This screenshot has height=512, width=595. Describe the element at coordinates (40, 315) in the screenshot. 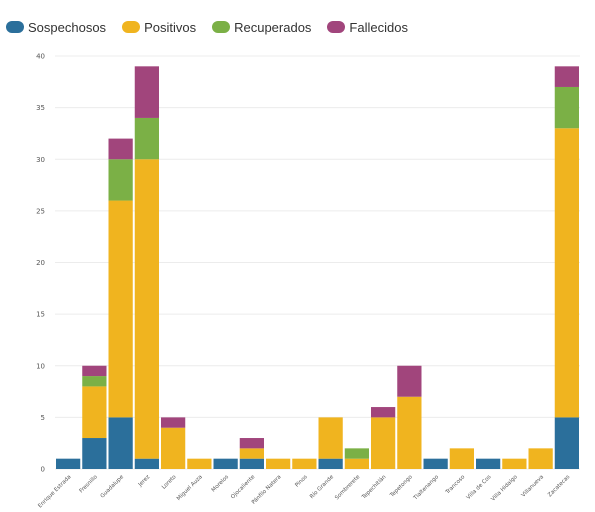

I see `y-tick-label: 15` at that location.